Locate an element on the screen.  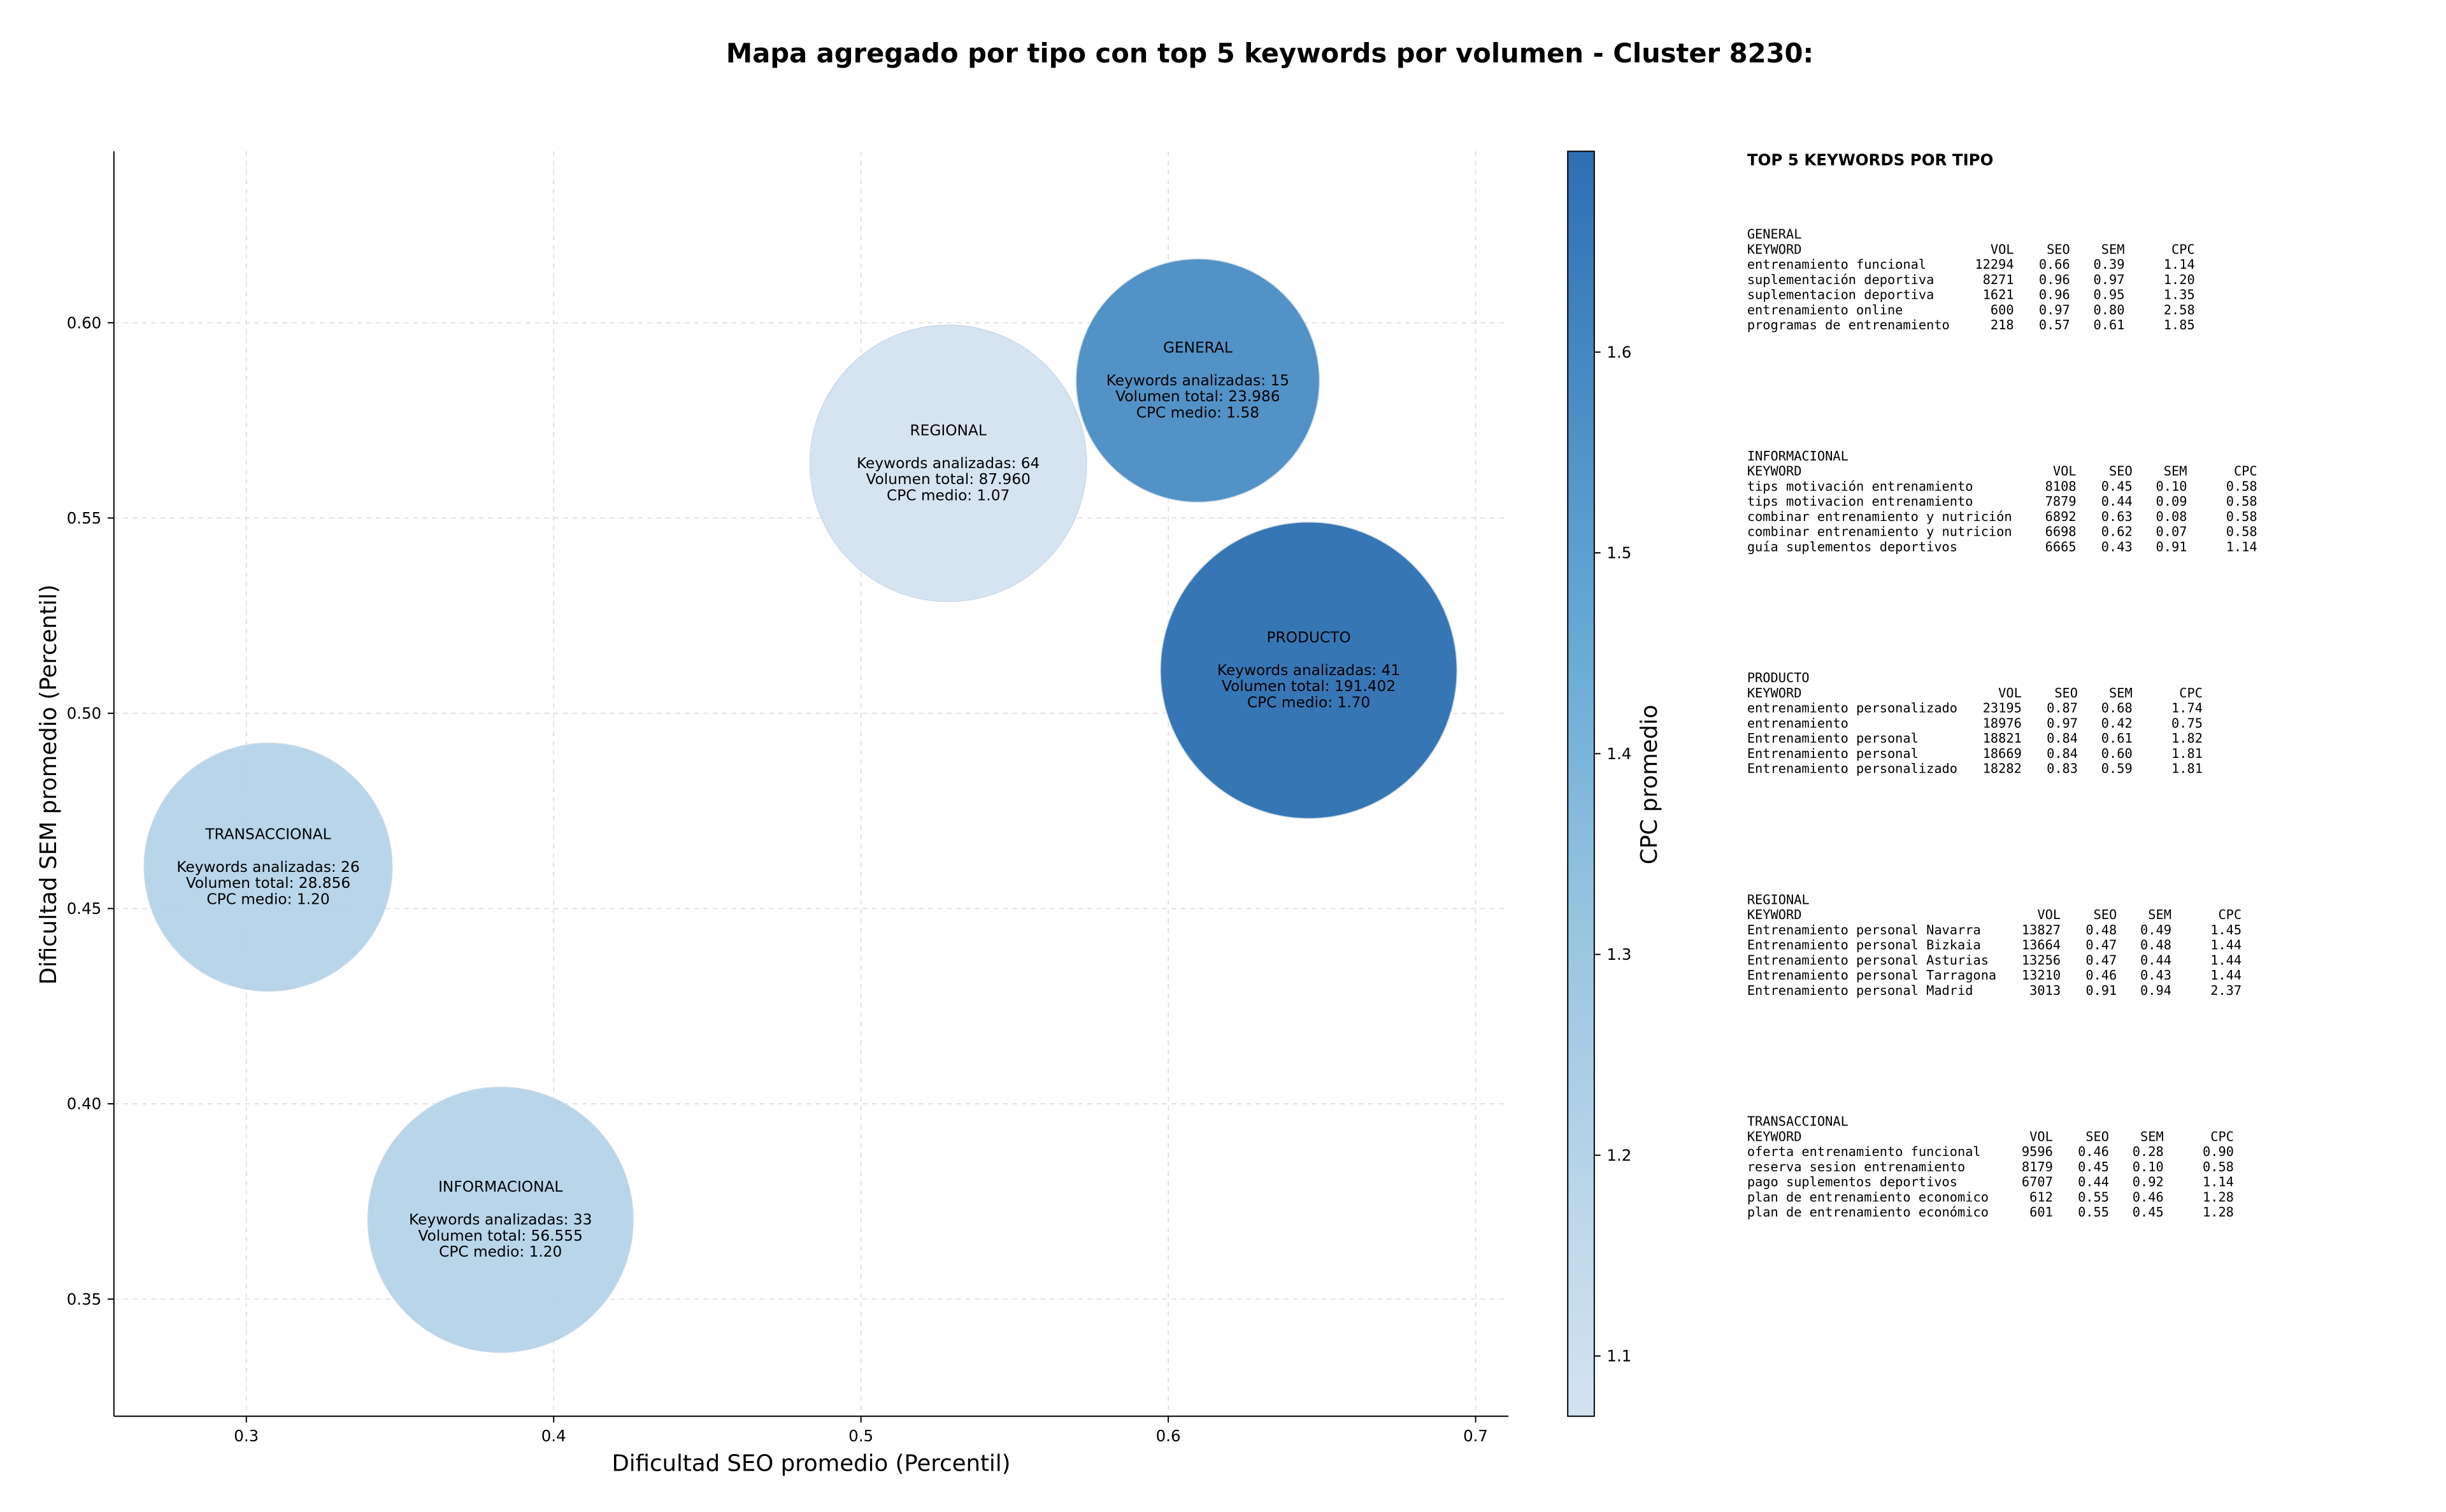
x-tick-label: 0.7 is located at coordinates (1475, 1436).